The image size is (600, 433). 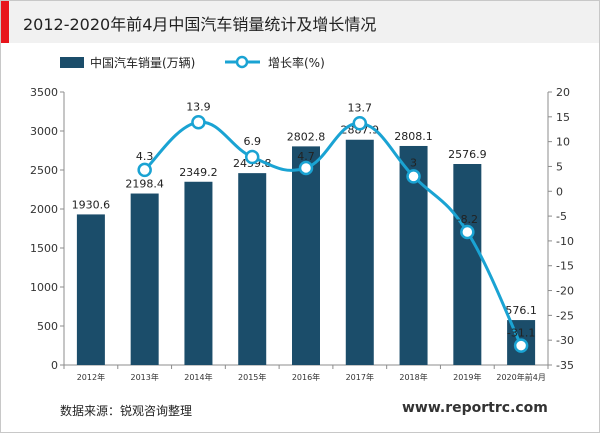 What do you see at coordinates (559, 166) in the screenshot?
I see `y-right-tick-label: 5` at bounding box center [559, 166].